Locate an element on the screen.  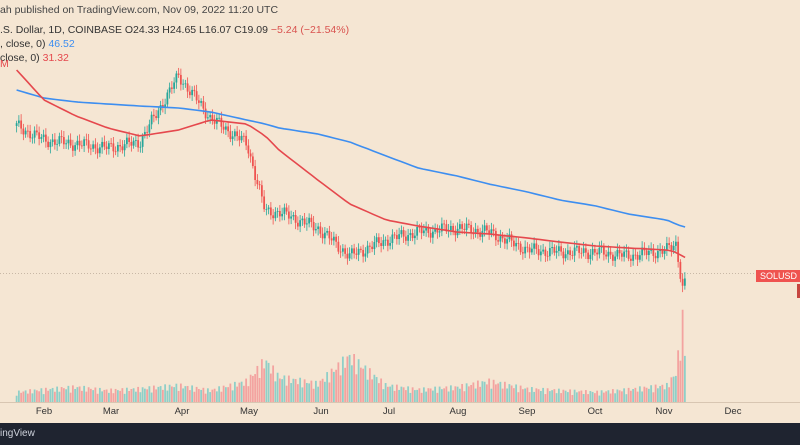
ma-short-legend: close, 0) 31.32 is located at coordinates (34, 58).